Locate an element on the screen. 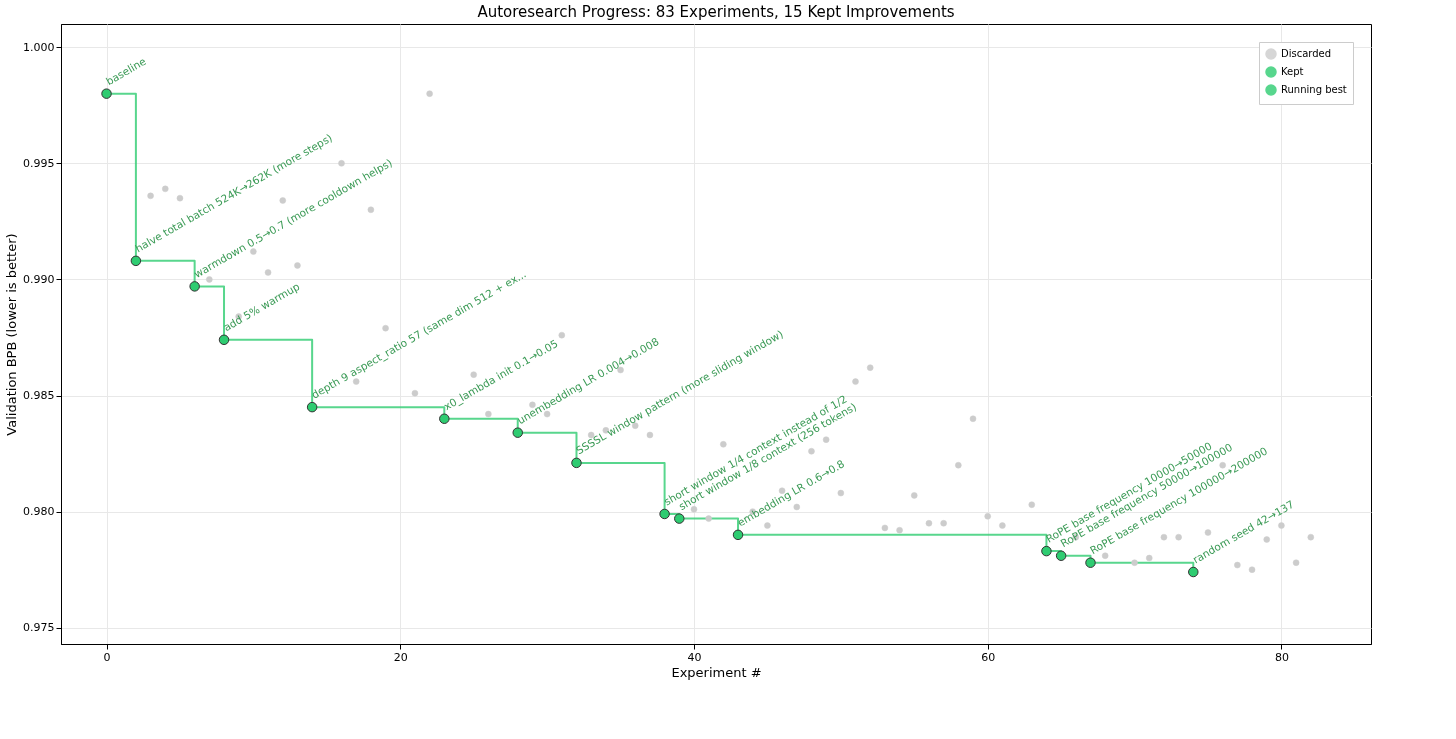  y-tick-label: 0.980 is located at coordinates (39, 512).